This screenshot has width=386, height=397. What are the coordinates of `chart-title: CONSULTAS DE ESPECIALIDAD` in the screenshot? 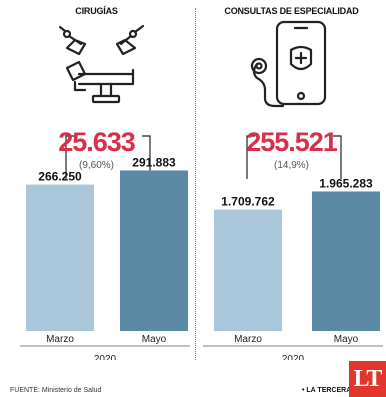 It's located at (291, 11).